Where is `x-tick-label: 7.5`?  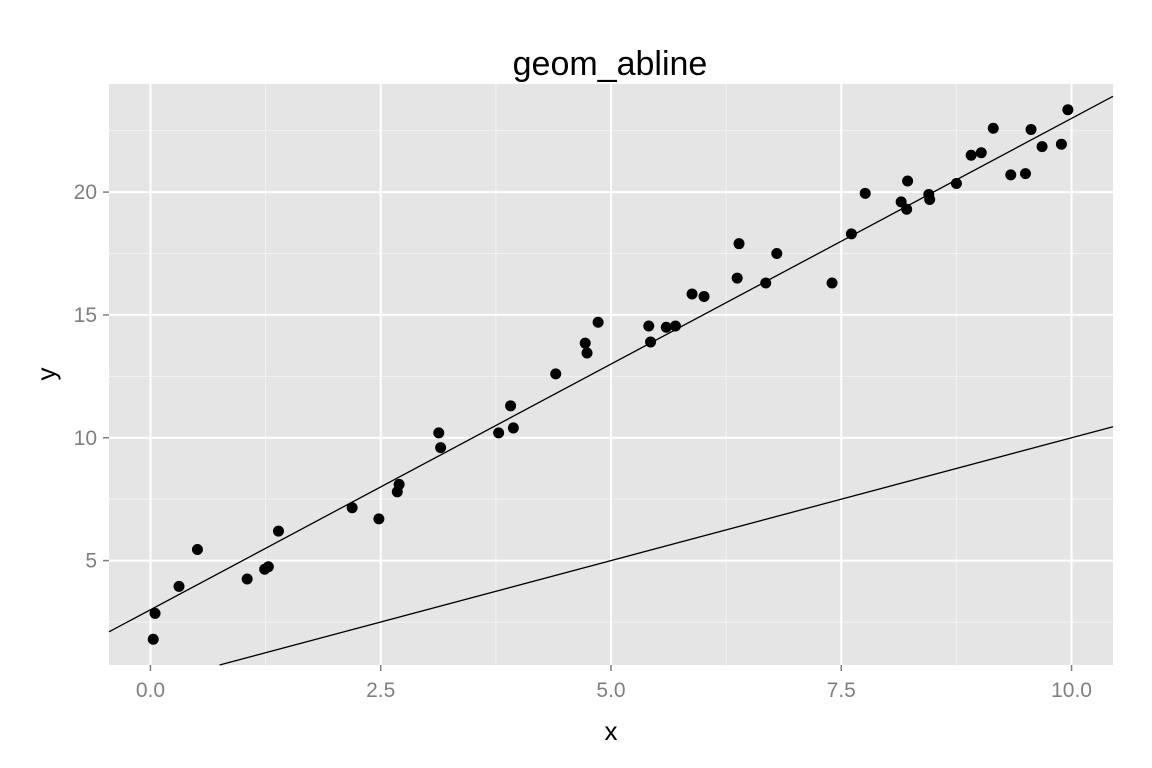
x-tick-label: 7.5 is located at coordinates (841, 690).